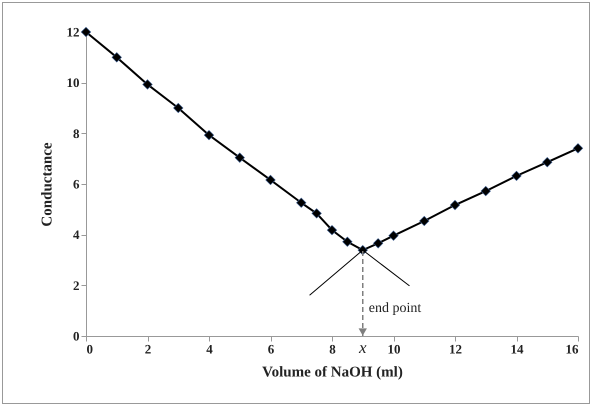 Image resolution: width=595 pixels, height=408 pixels. What do you see at coordinates (76, 336) in the screenshot?
I see `y-tick-label: 0` at bounding box center [76, 336].